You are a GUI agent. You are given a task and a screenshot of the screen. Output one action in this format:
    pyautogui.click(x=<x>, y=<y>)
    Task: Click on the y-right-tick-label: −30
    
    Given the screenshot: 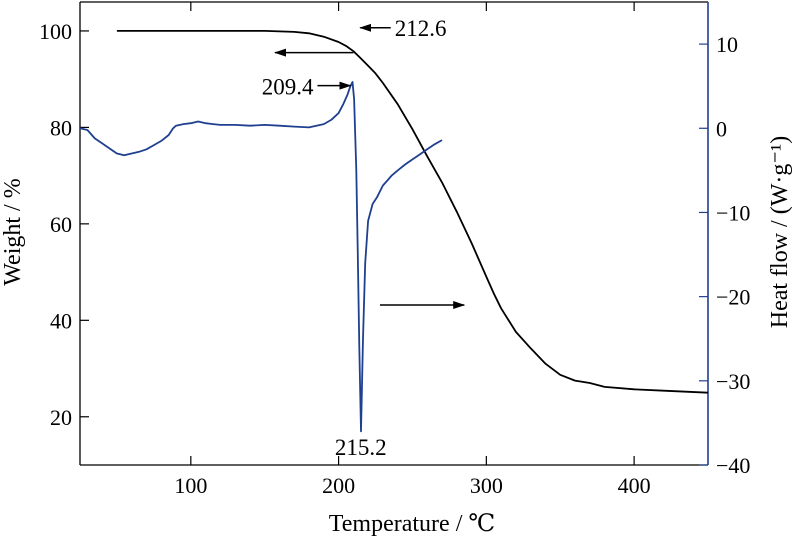 What is the action you would take?
    pyautogui.click(x=733, y=381)
    